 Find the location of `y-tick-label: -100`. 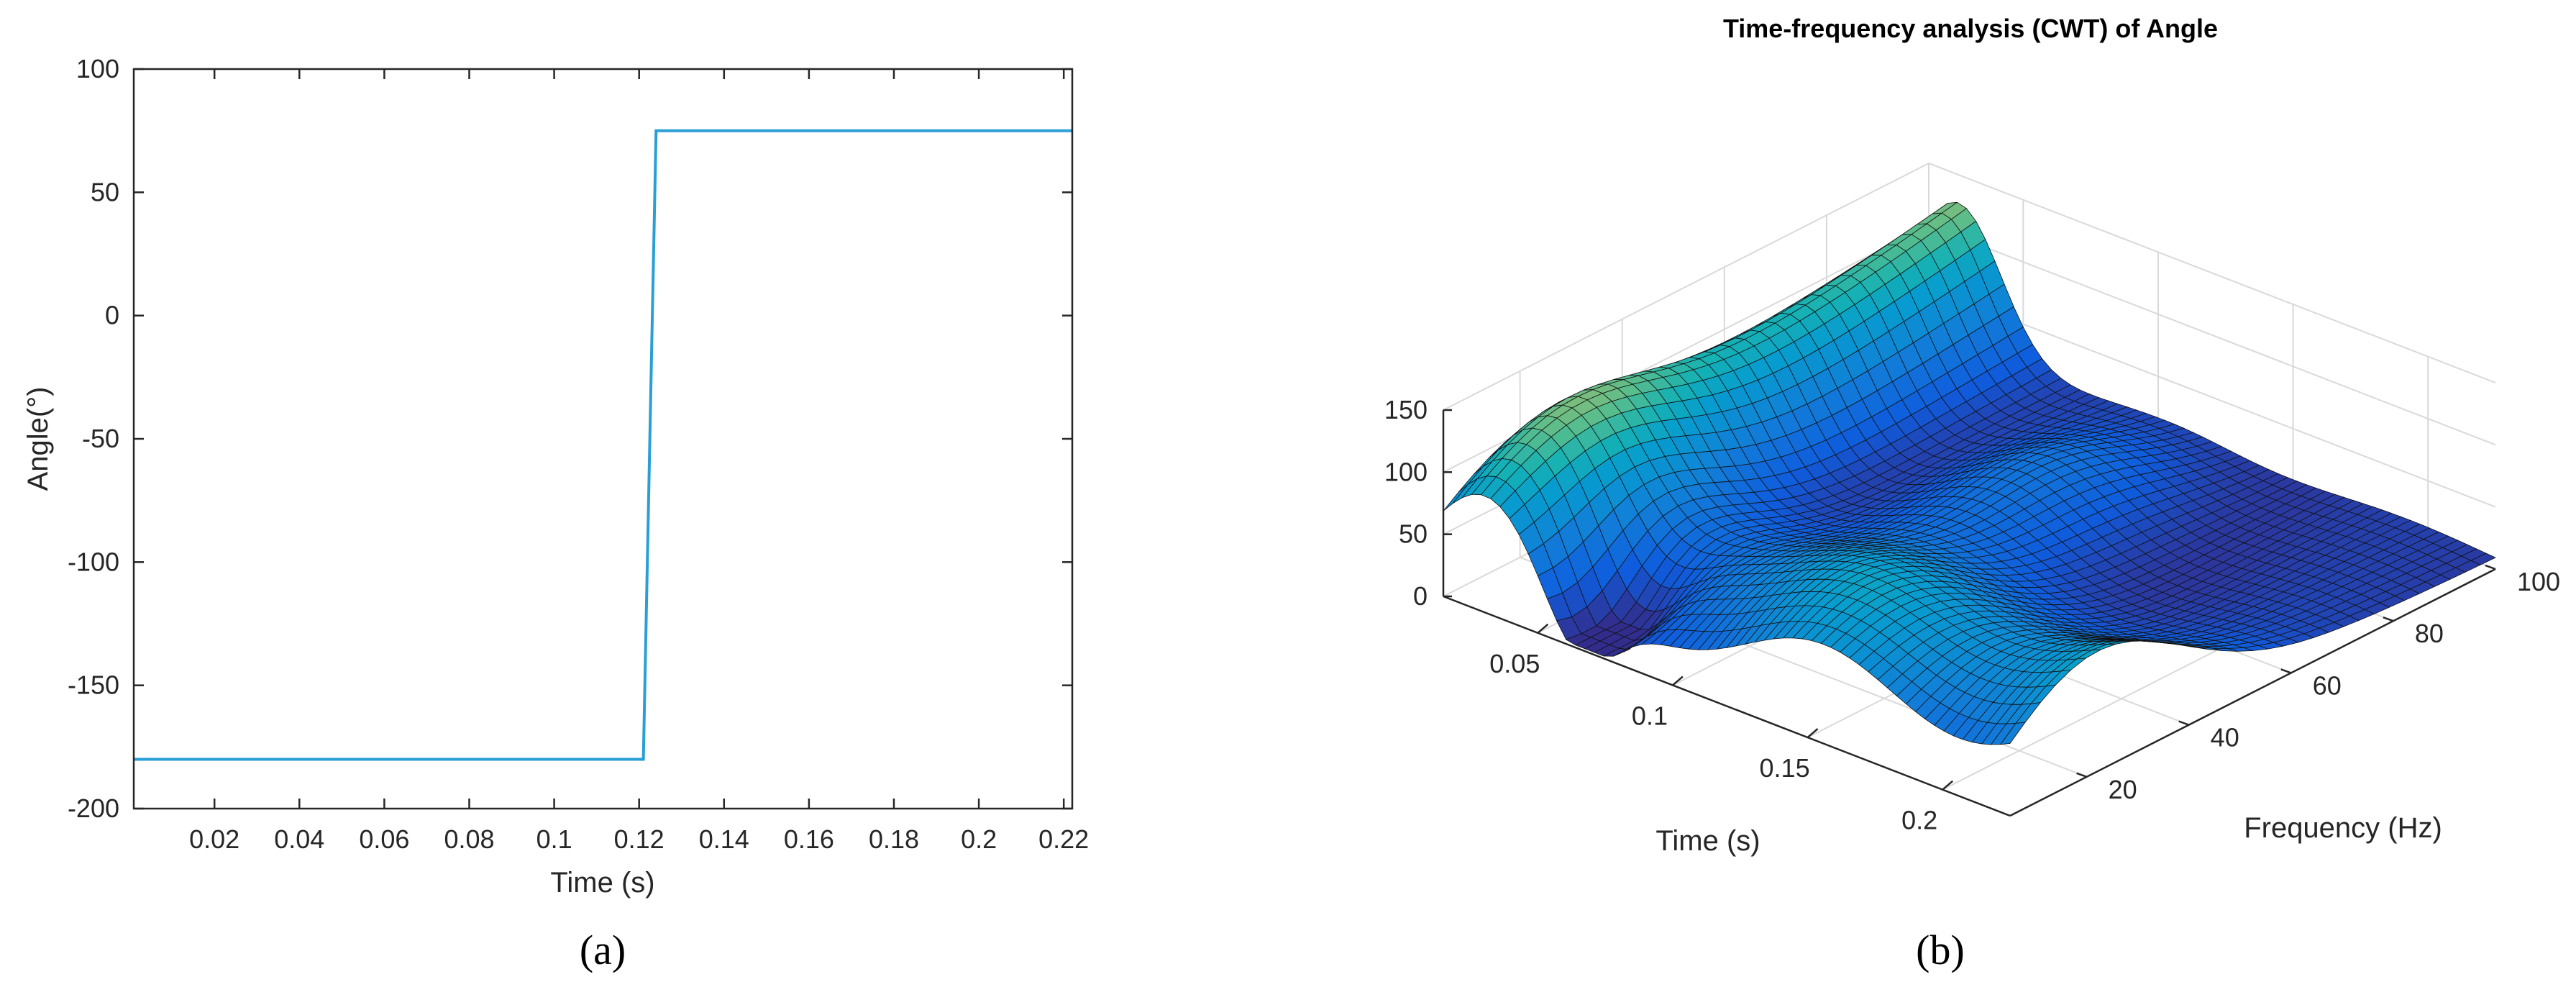

y-tick-label: -100 is located at coordinates (93, 561).